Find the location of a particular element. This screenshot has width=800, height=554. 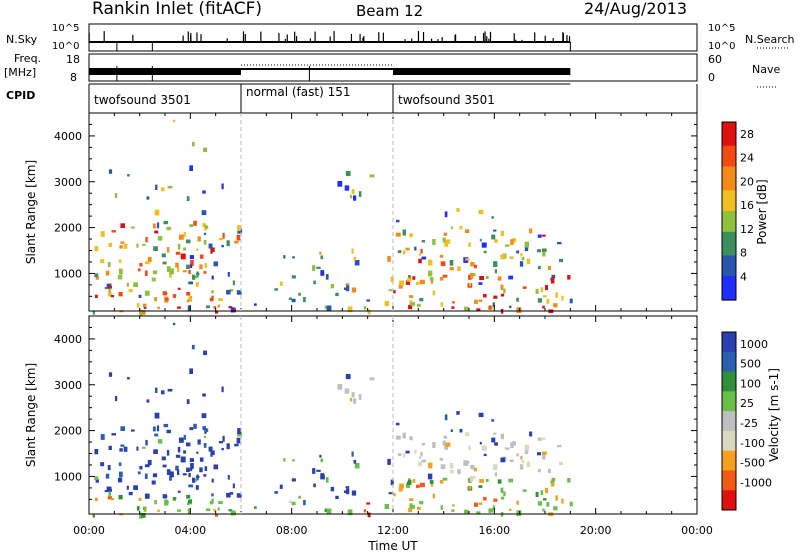

y-tick-label: 3000 is located at coordinates (68, 385).